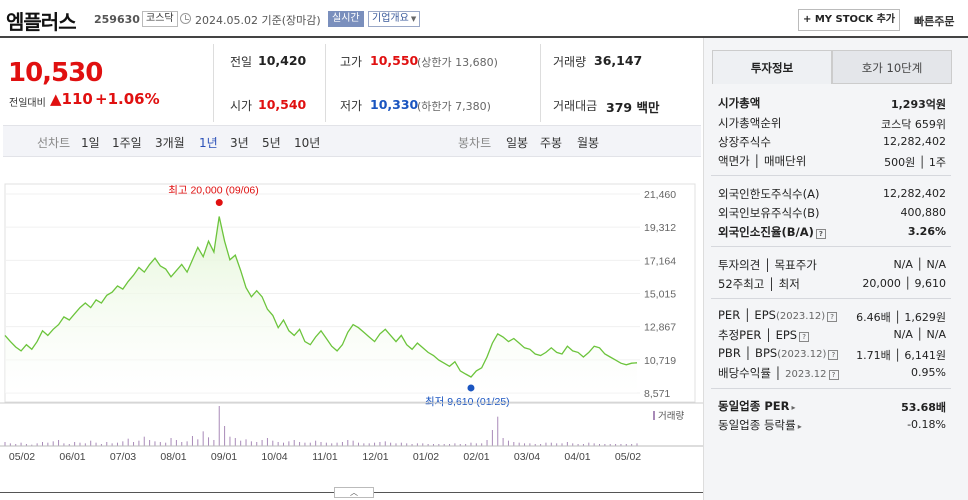 This screenshot has height=500, width=968. Describe the element at coordinates (778, 373) in the screenshot. I see `dividend-label: 배당수익률 │ 2023.12?` at that location.